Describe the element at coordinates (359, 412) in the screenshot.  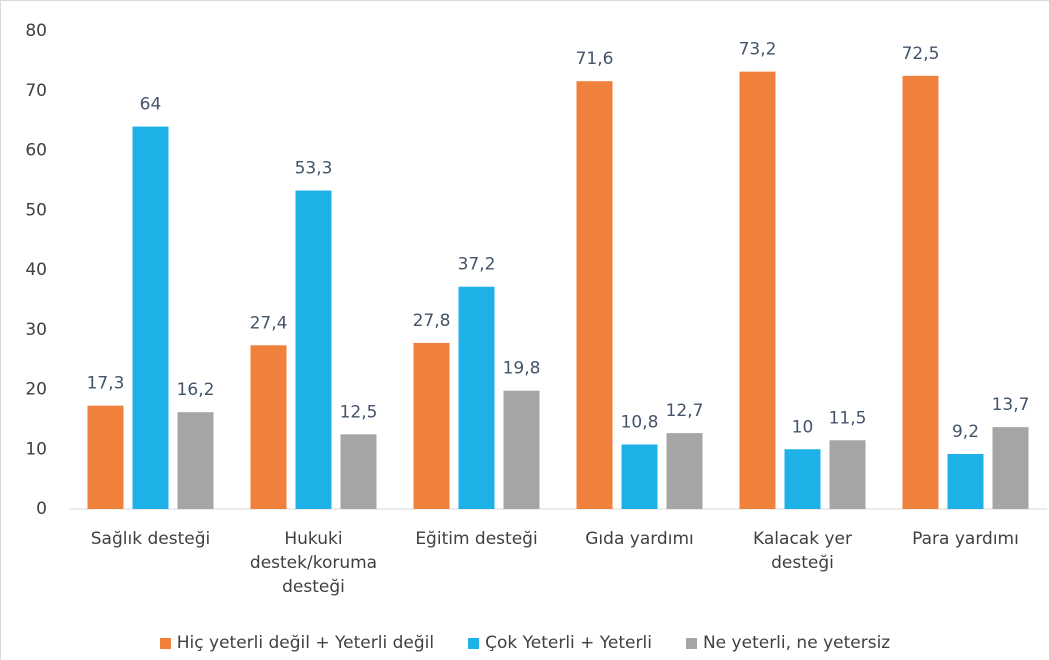
I see `data-label: 12,5` at that location.